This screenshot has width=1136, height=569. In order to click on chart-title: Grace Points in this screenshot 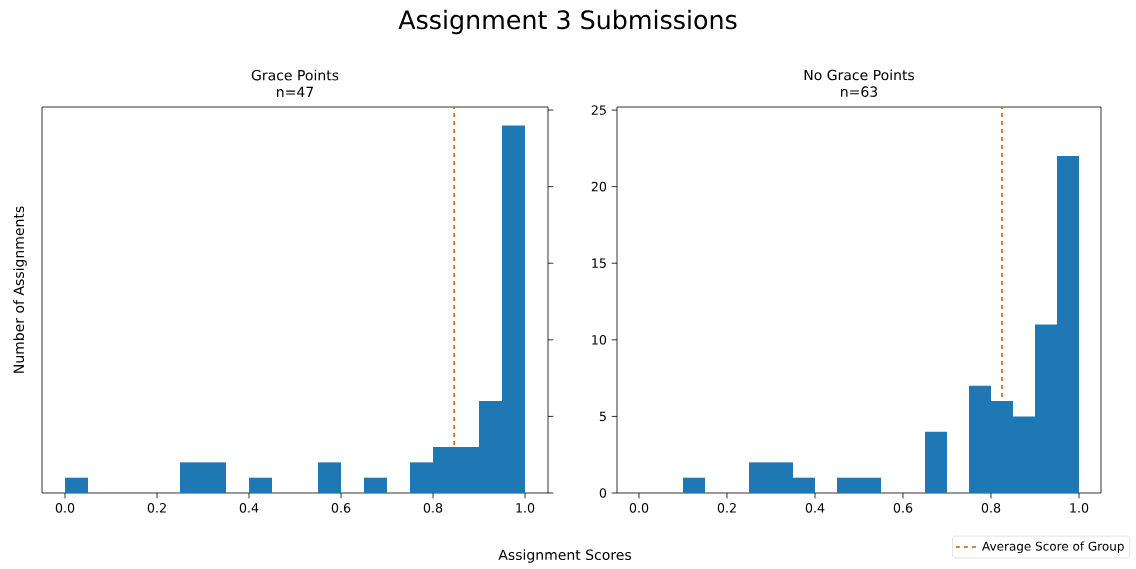, I will do `click(295, 75)`.